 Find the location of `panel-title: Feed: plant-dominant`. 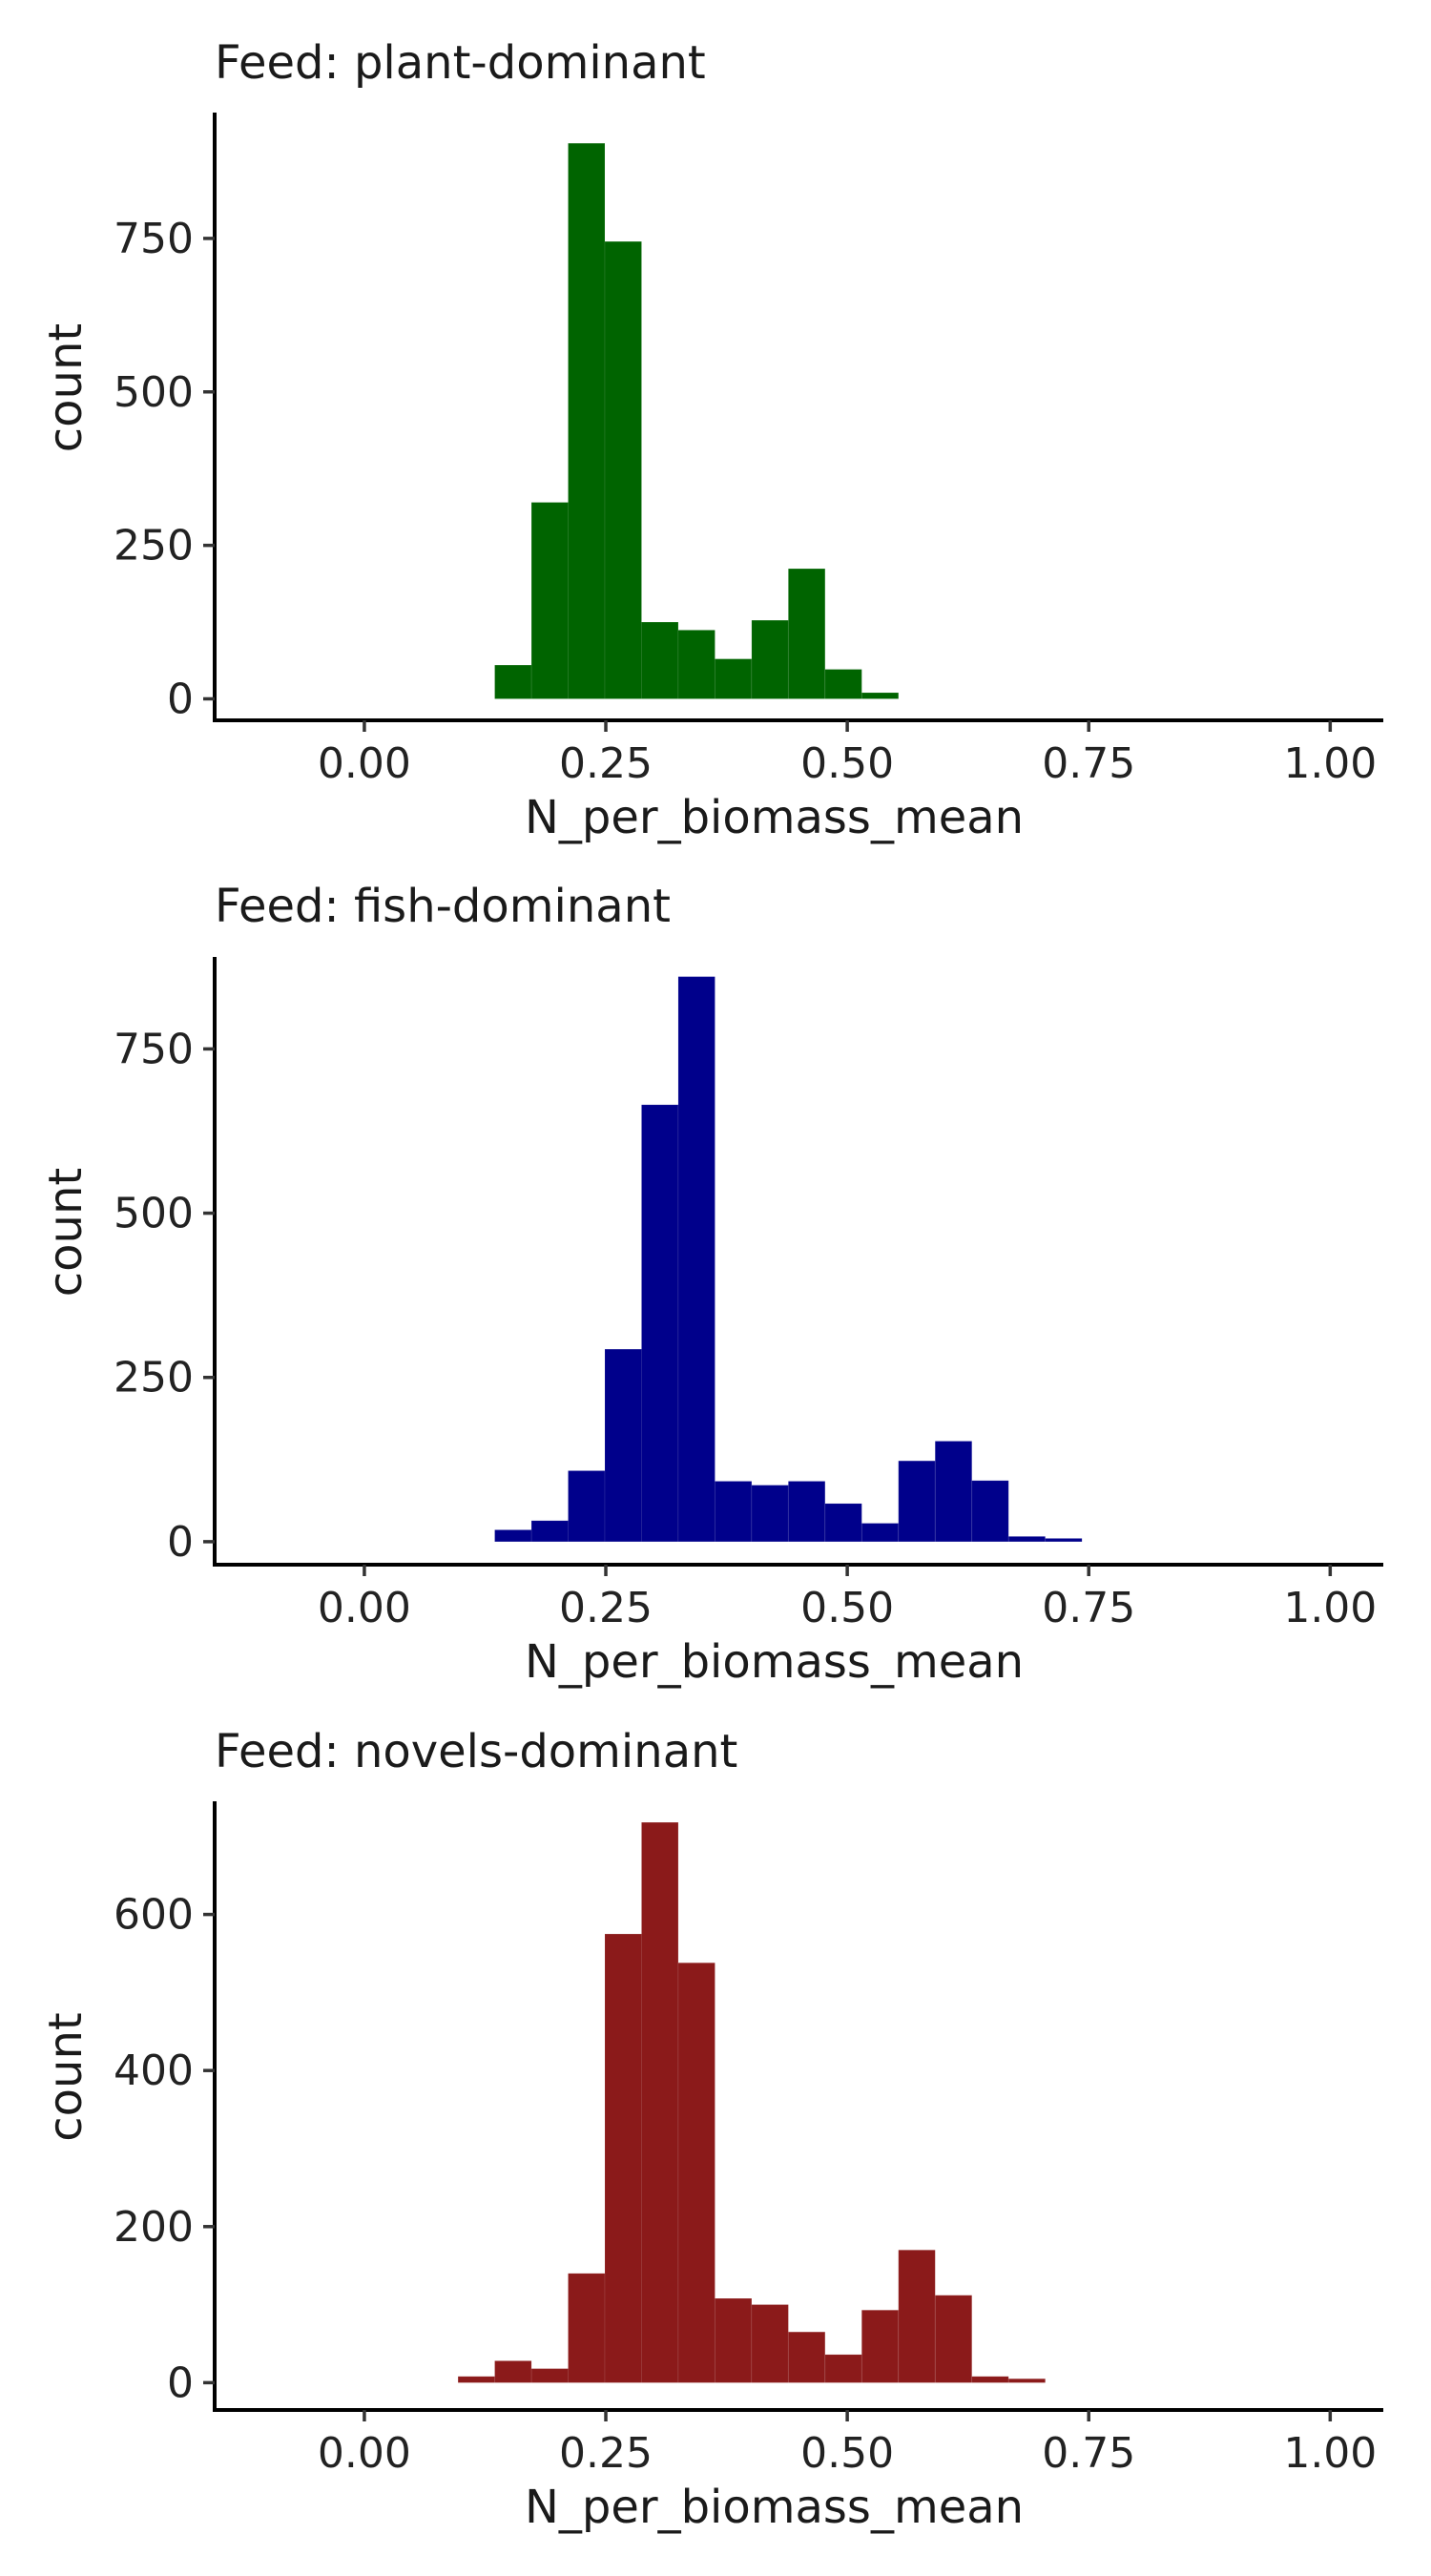

panel-title: Feed: plant-dominant is located at coordinates (460, 63).